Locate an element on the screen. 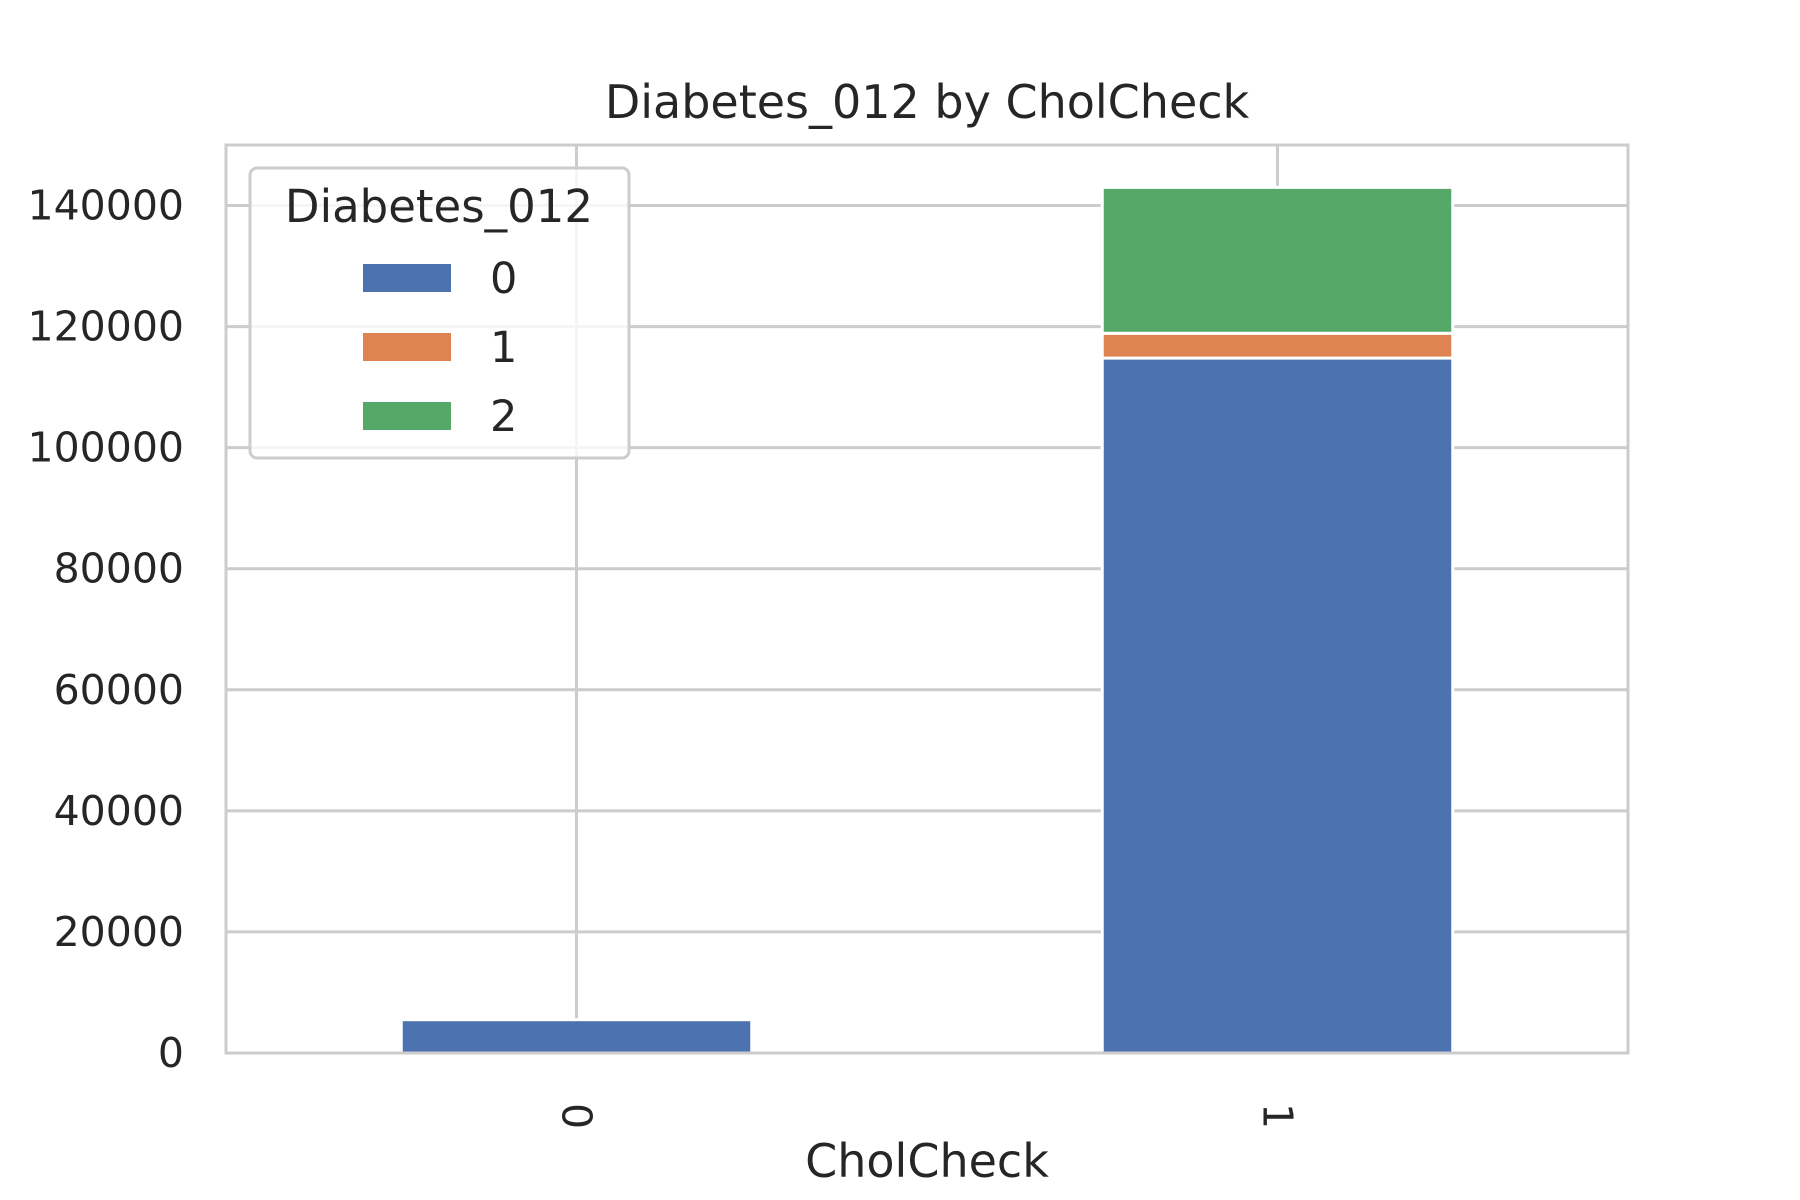  x-axis-label: CholCheck is located at coordinates (927, 1161).